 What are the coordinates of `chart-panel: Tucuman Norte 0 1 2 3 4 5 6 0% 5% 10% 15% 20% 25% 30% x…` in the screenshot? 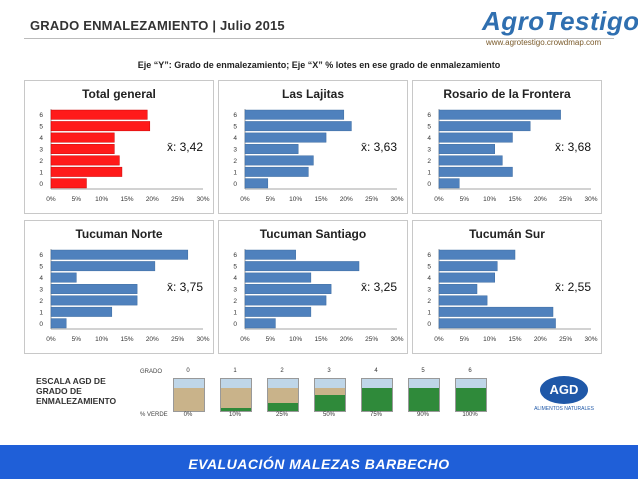 It's located at (119, 287).